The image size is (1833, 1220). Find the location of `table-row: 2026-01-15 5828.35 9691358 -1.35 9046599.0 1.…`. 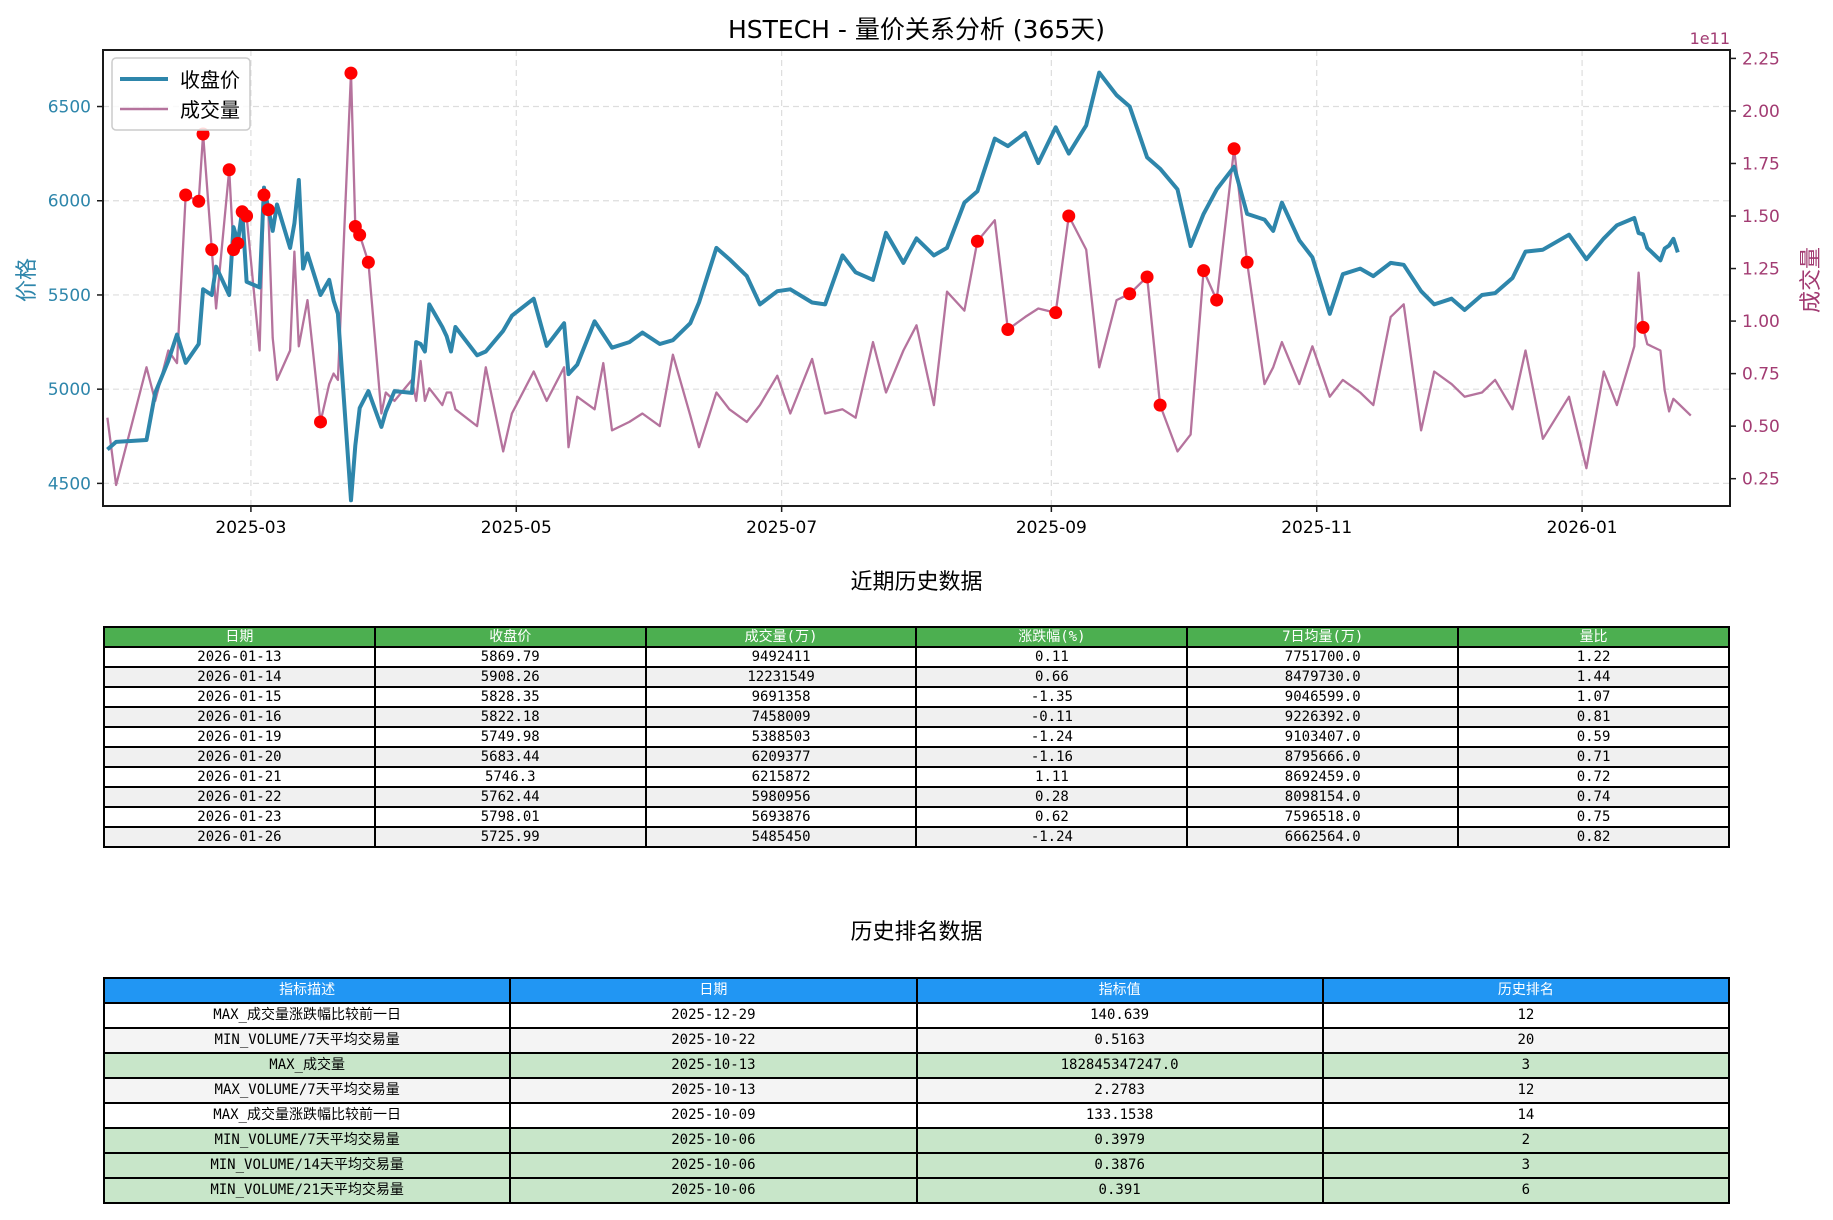

table-row: 2026-01-15 5828.35 9691358 -1.35 9046599.0 1.… is located at coordinates (916, 697).